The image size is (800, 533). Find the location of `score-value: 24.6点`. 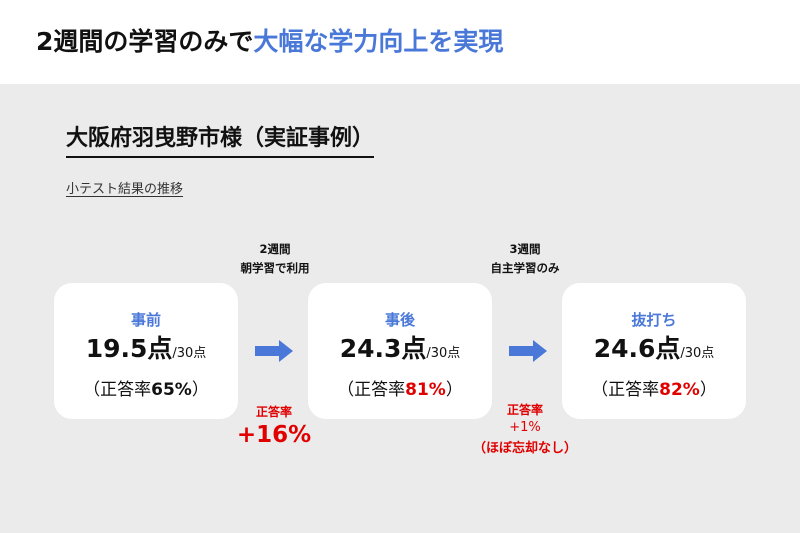

score-value: 24.6点 is located at coordinates (637, 348).